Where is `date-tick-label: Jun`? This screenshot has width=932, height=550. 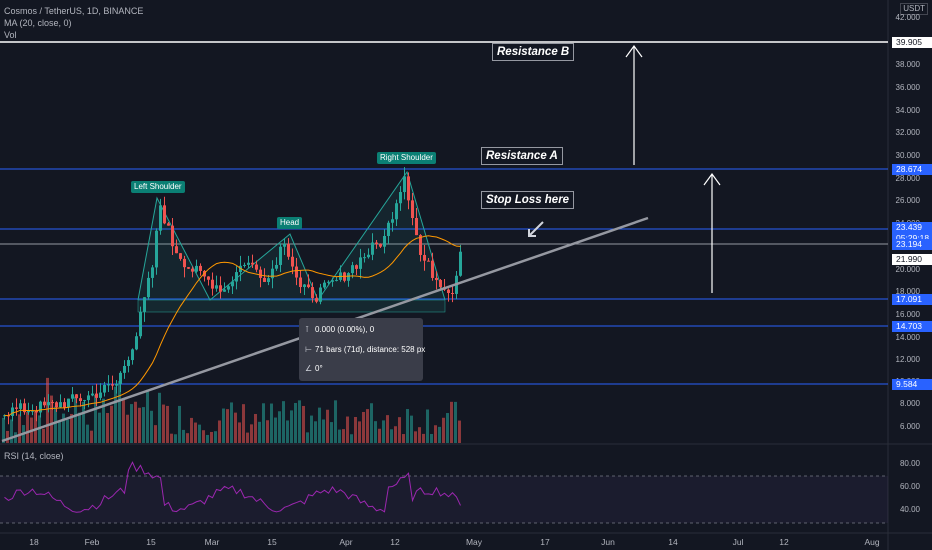
date-tick-label: Jun is located at coordinates (608, 542).